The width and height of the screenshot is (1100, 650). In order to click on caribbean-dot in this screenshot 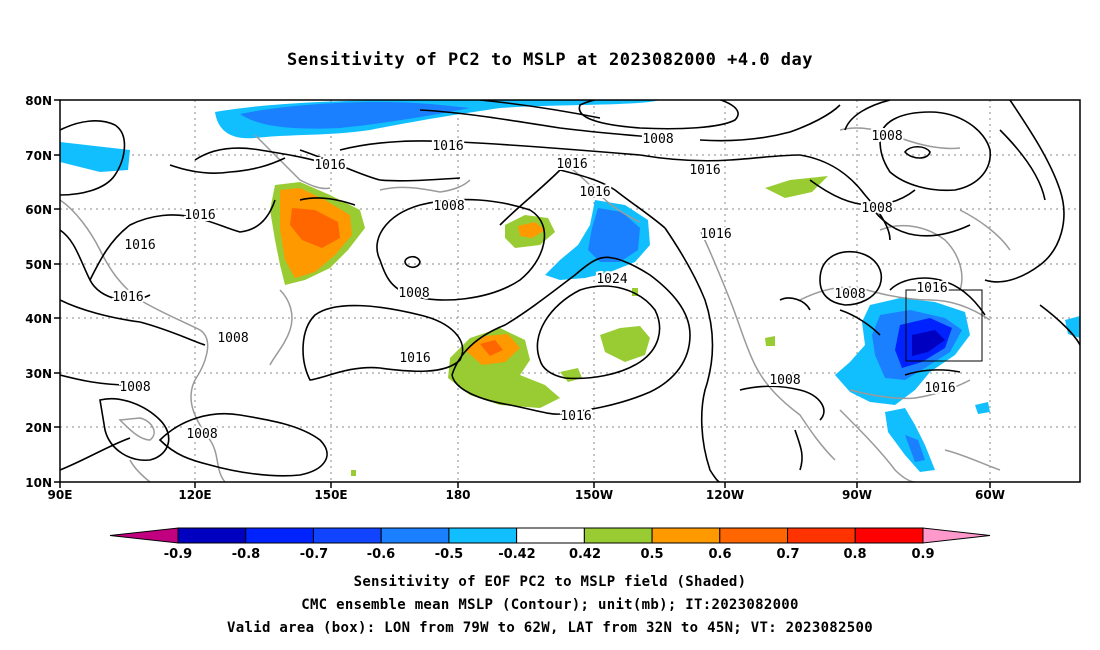, I will do `click(982, 408)`.